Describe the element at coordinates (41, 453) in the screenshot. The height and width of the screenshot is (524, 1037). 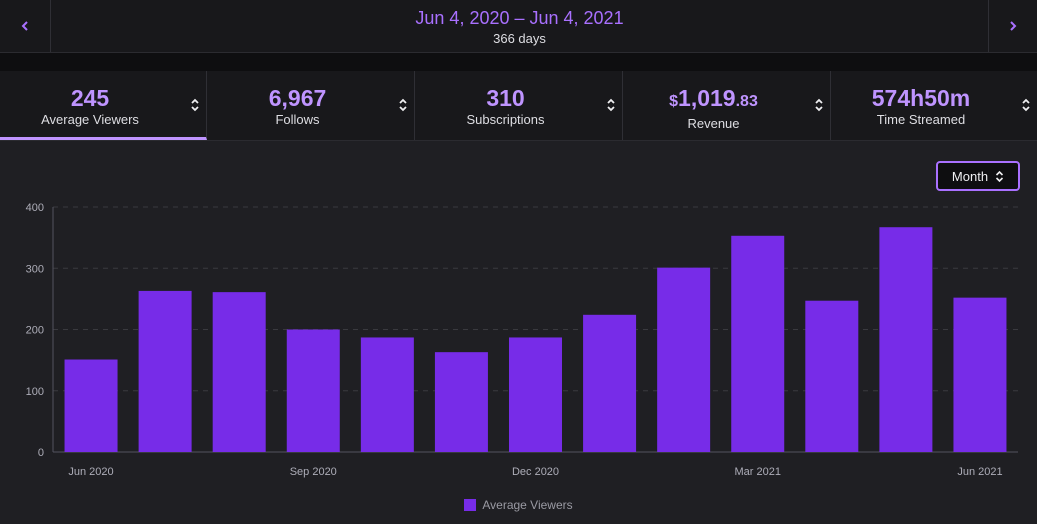
I see `y-tick-label: 0` at that location.